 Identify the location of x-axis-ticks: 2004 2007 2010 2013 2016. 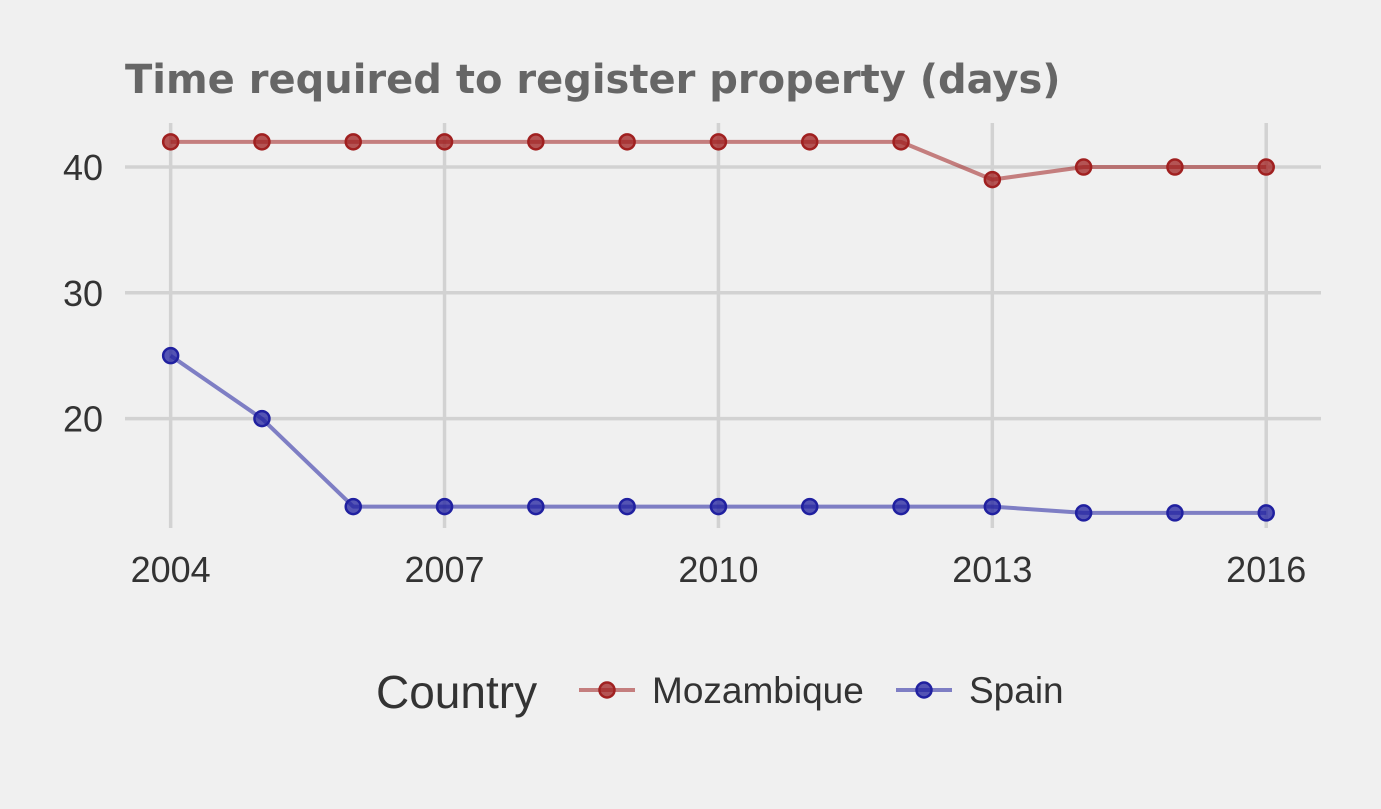
(719, 569).